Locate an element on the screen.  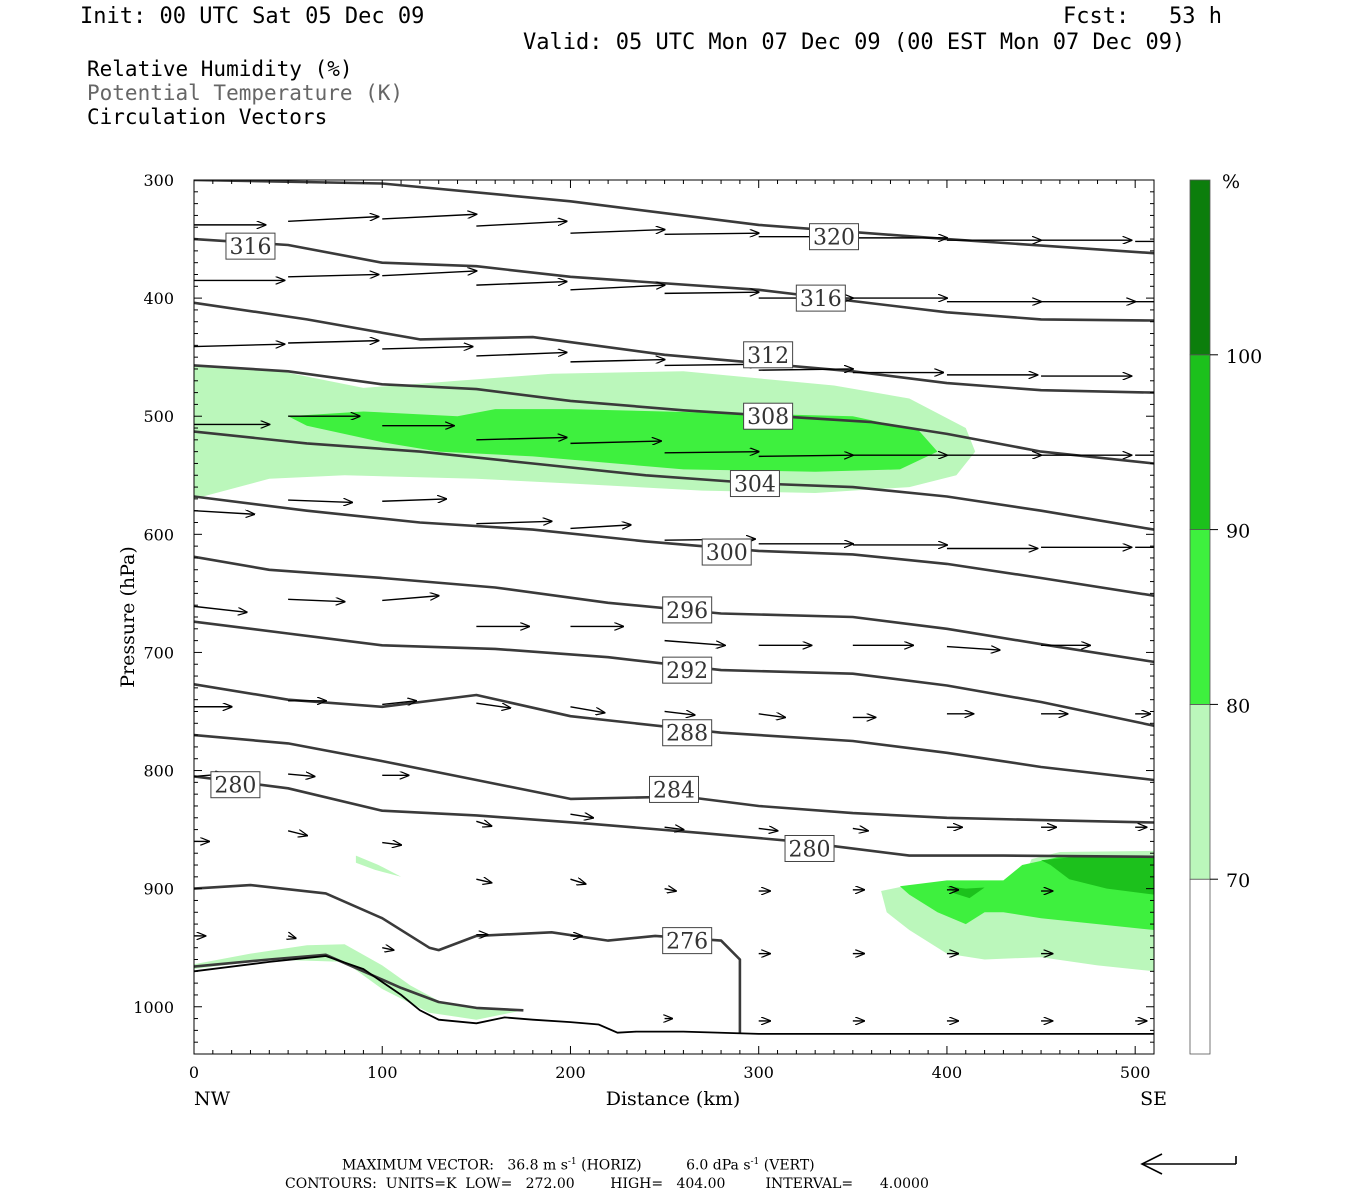
vert-unit-exponent: -1 is located at coordinates (755, 1162).